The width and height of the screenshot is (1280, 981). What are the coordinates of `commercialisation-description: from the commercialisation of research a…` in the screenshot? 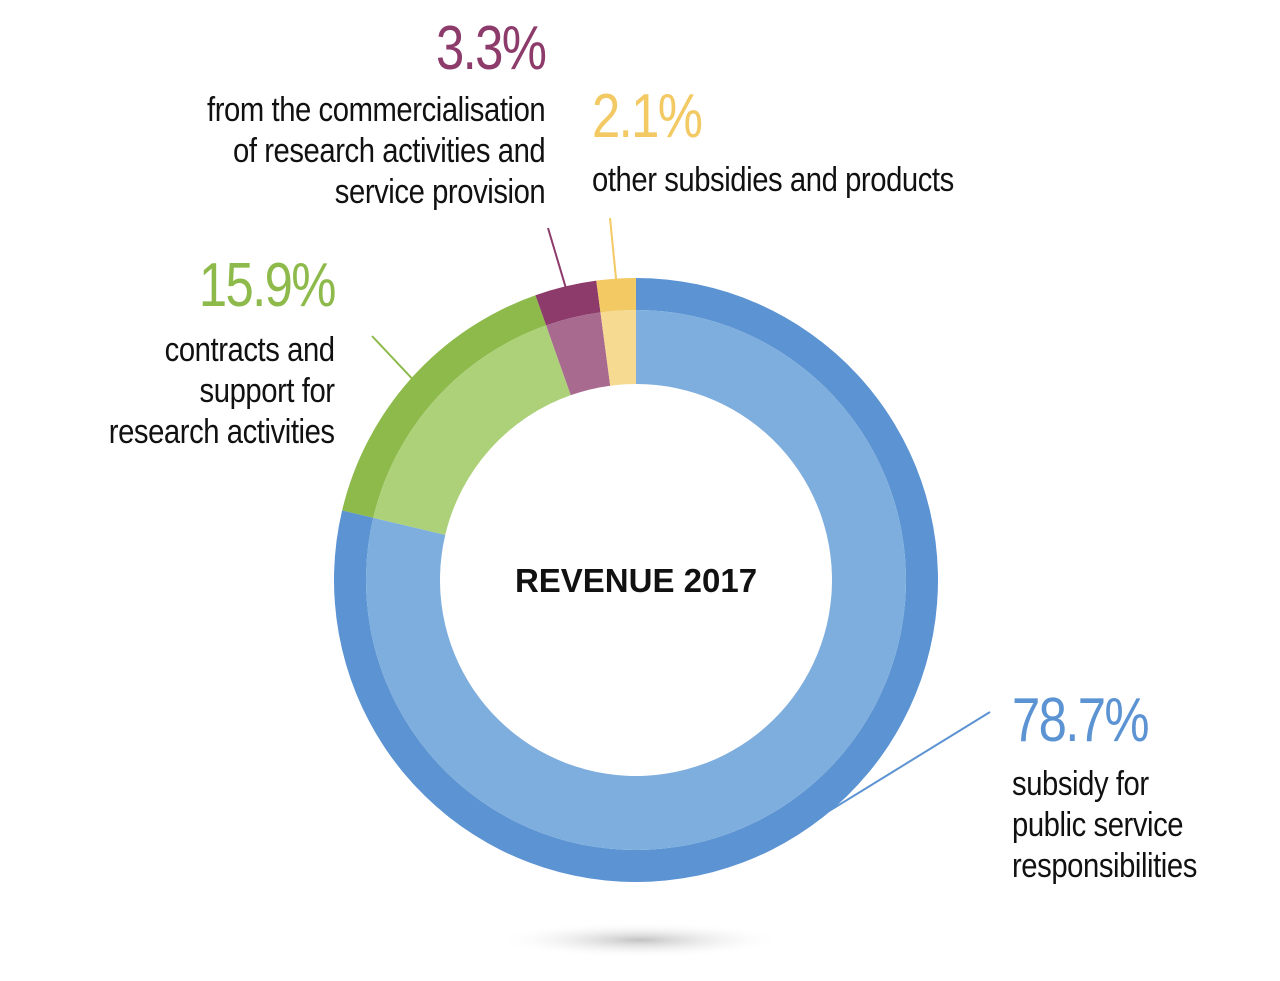 It's located at (376, 151).